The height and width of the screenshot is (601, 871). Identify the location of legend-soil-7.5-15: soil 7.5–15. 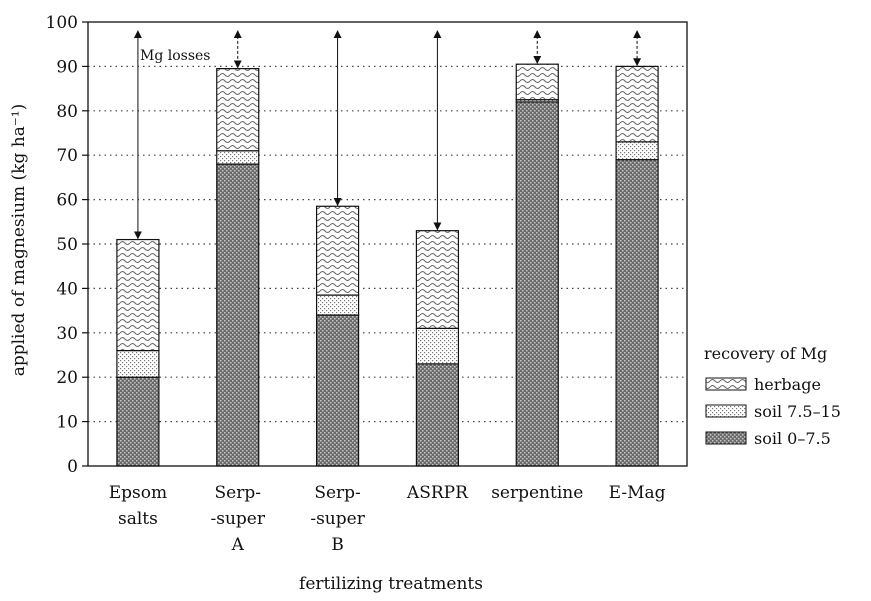
(773, 411).